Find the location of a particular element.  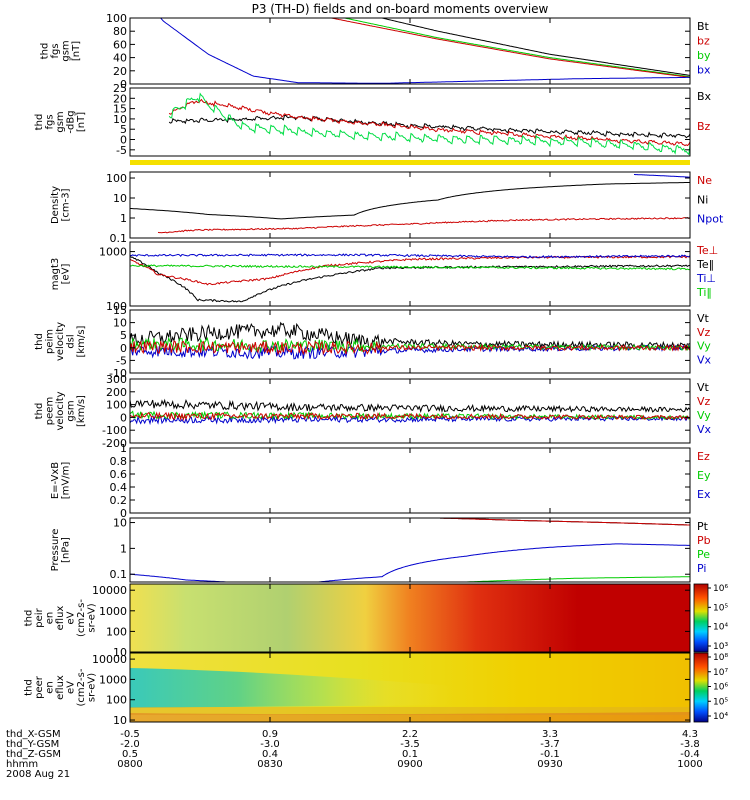

y-axis-label-line: velocity is located at coordinates (60, 341).